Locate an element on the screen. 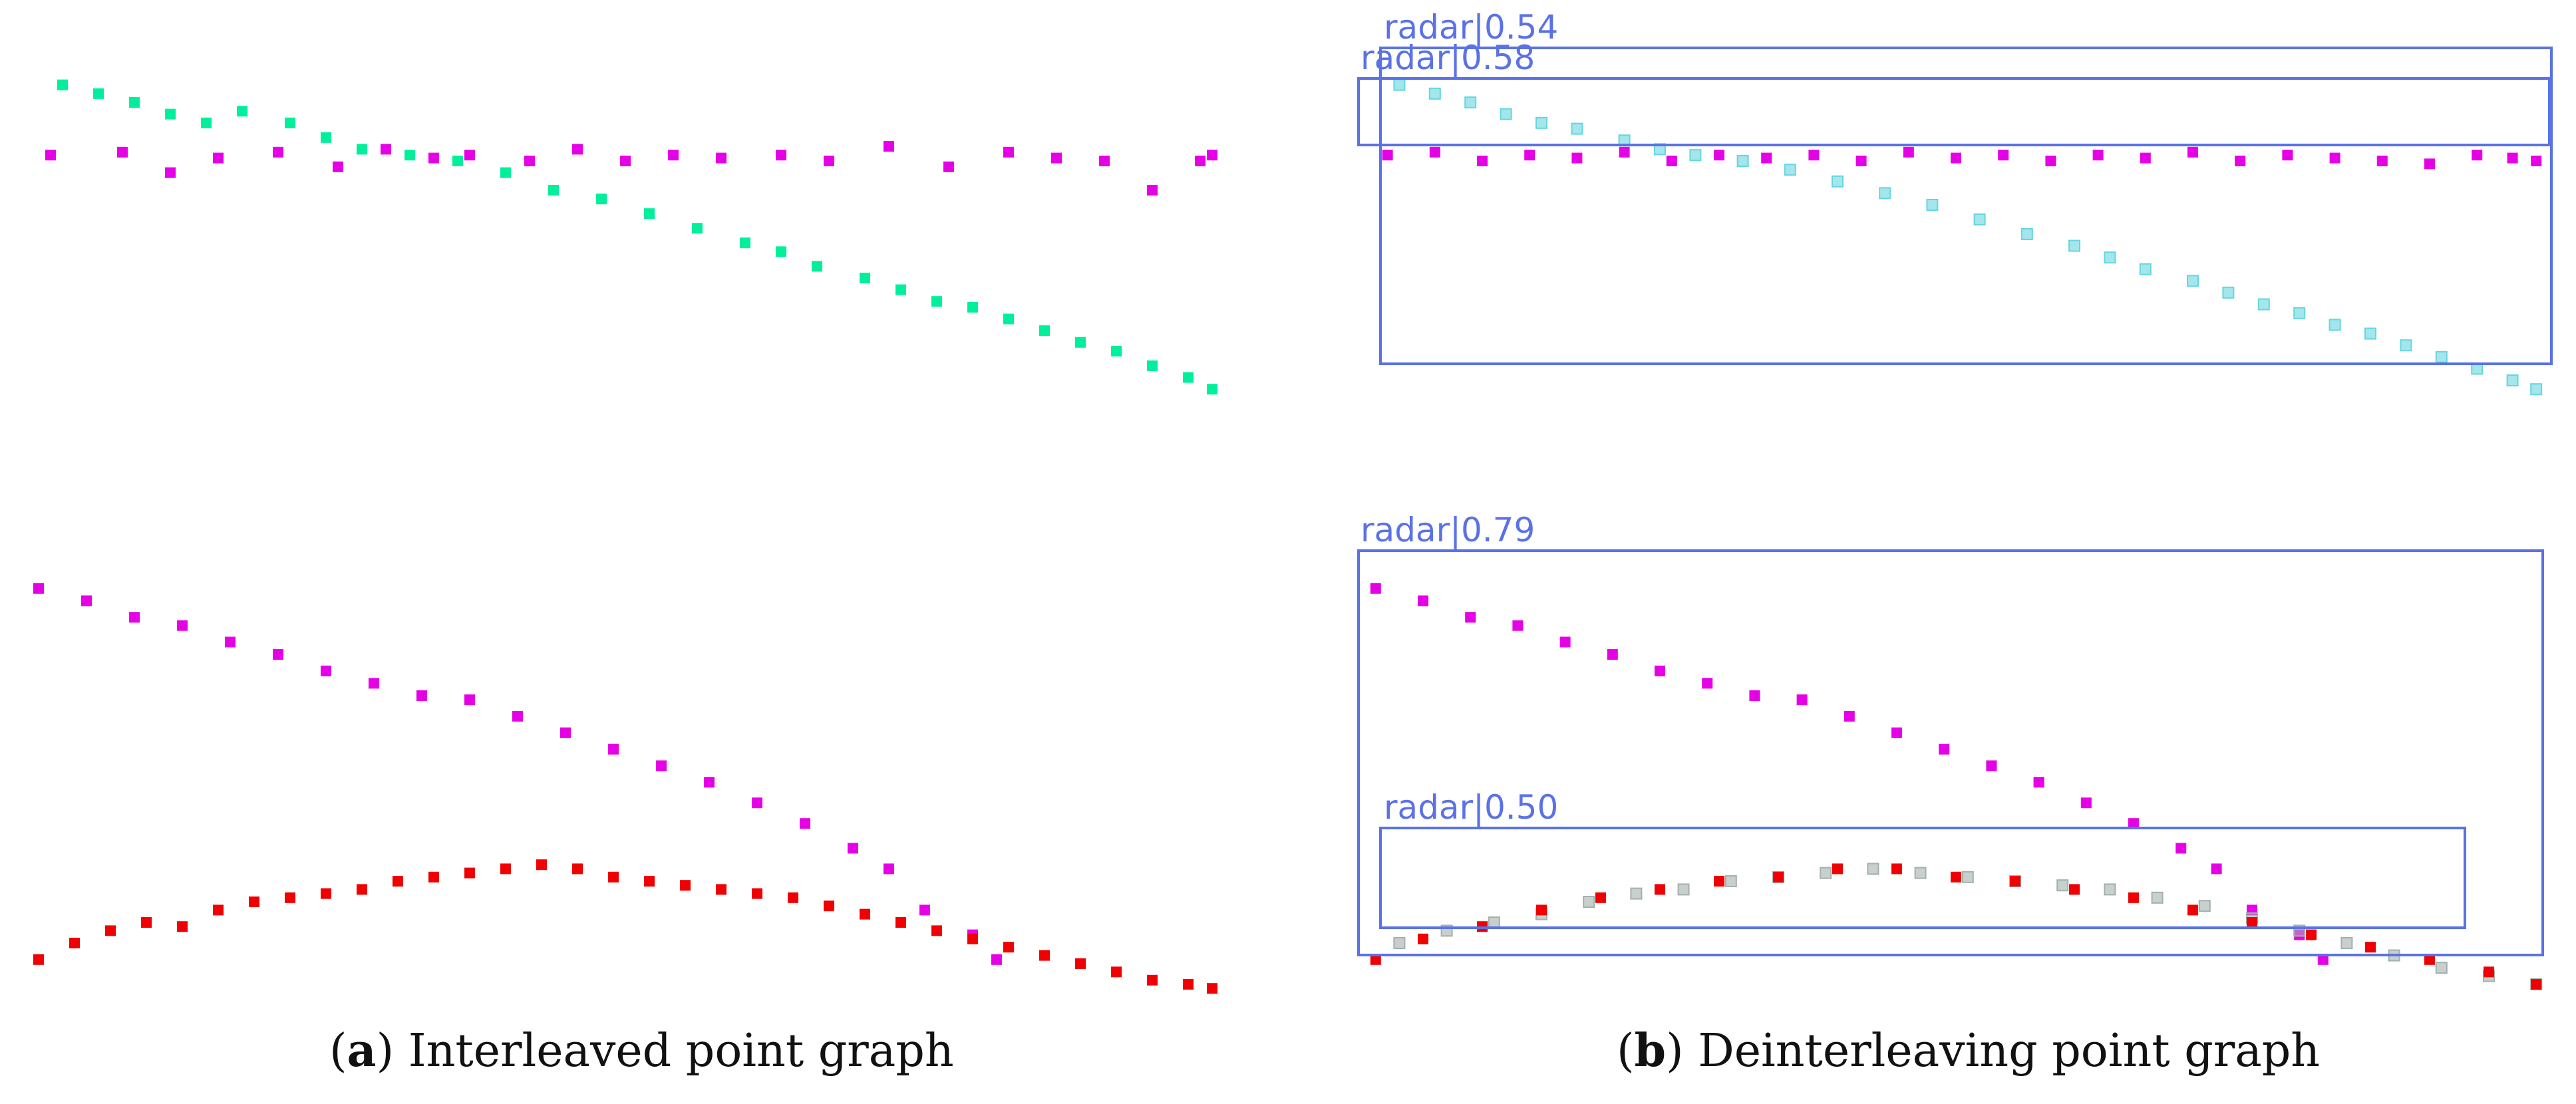  caption-a-letter: a is located at coordinates (362, 1050).